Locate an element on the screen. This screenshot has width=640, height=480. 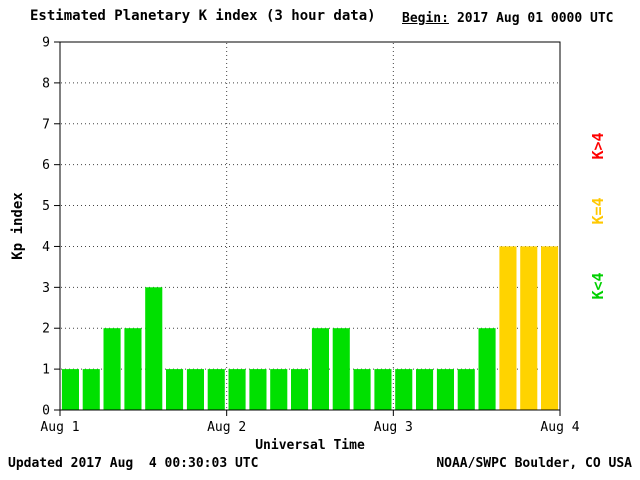
y-tick-label: 9 is located at coordinates (46, 43).